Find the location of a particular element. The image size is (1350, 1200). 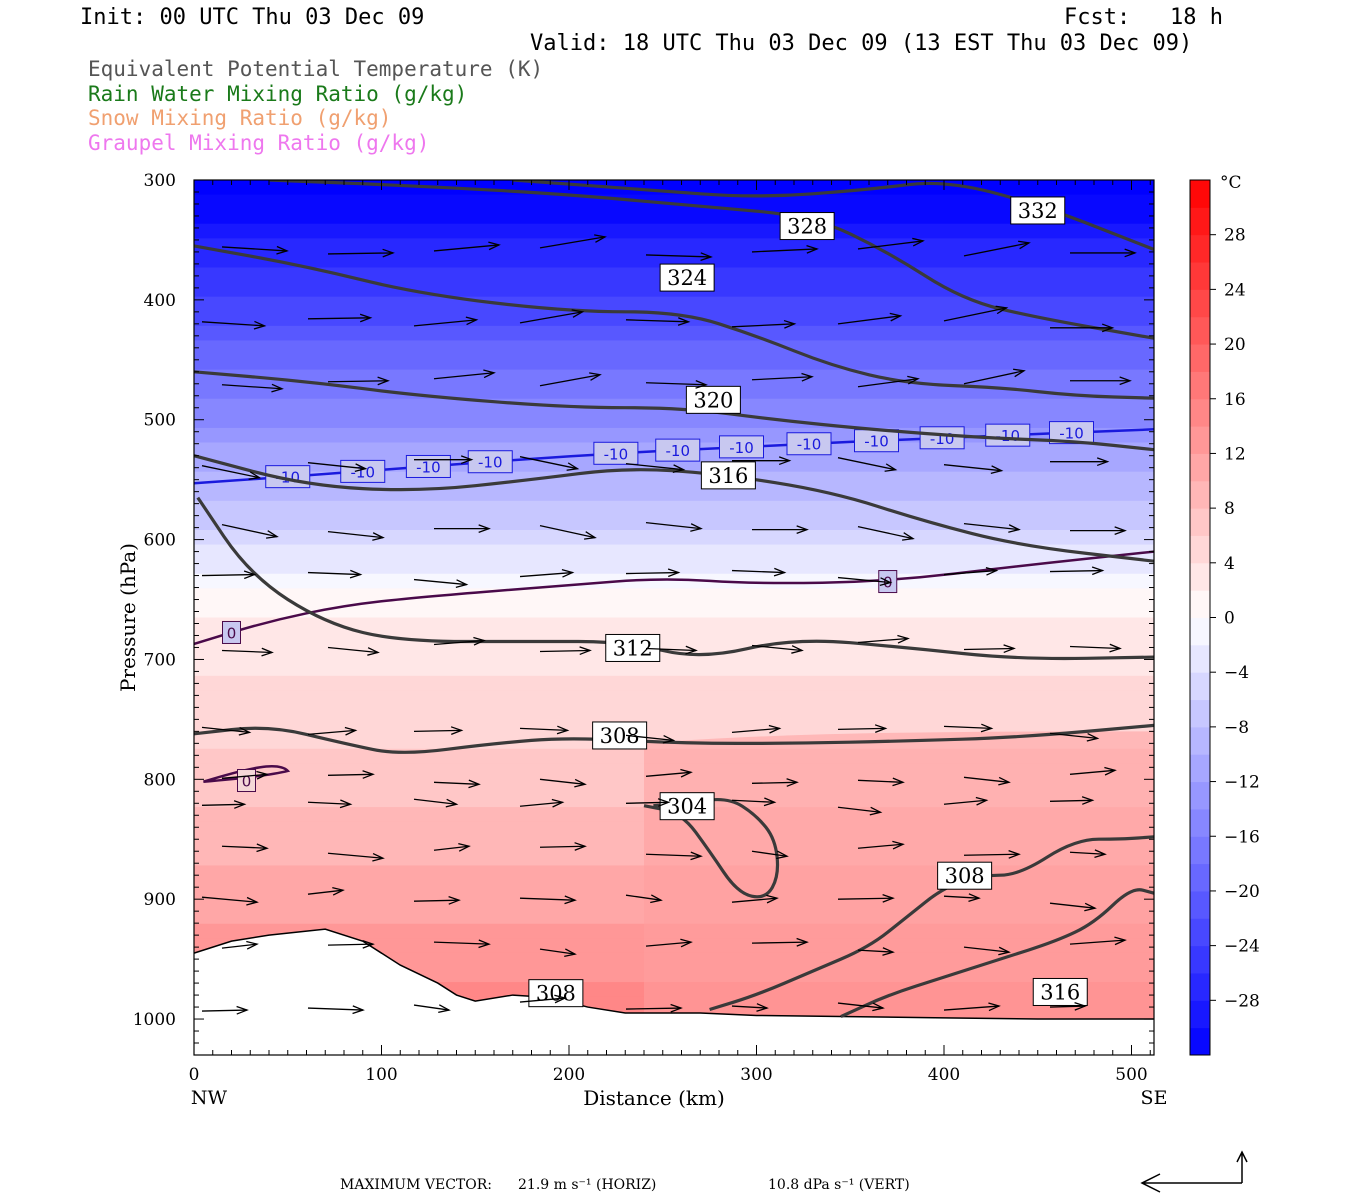

x-tick-label: 100 is located at coordinates (381, 1075).